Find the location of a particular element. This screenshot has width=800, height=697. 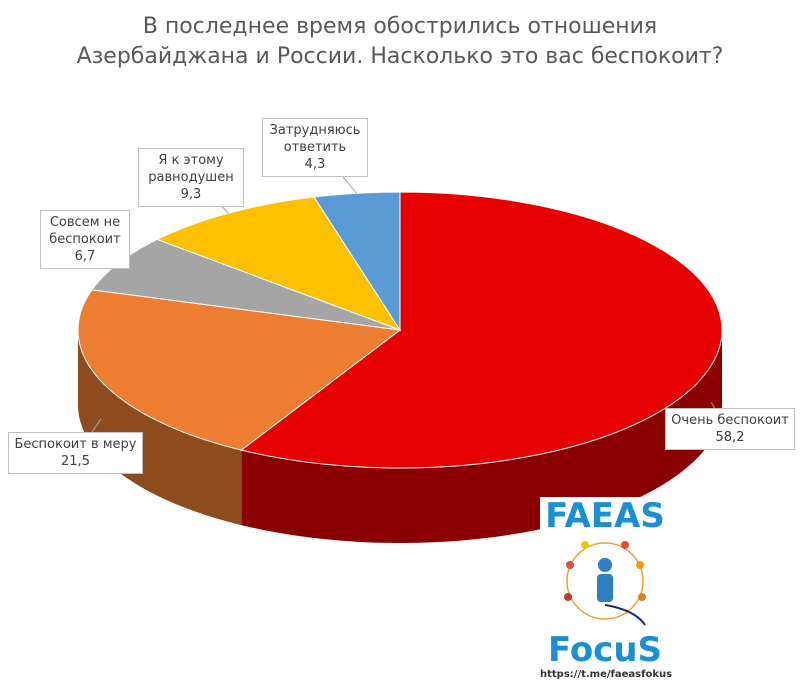

label-name: Я к этому равнодушен is located at coordinates (191, 169).